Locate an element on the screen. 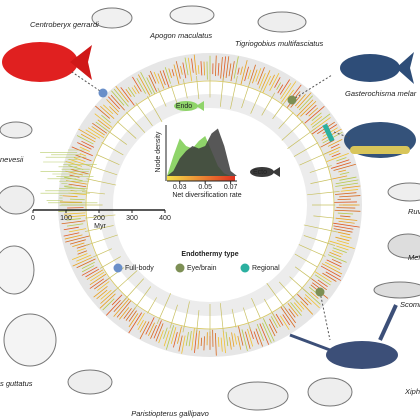 The image size is (420, 420). scale-tick-label: 400 is located at coordinates (165, 218).